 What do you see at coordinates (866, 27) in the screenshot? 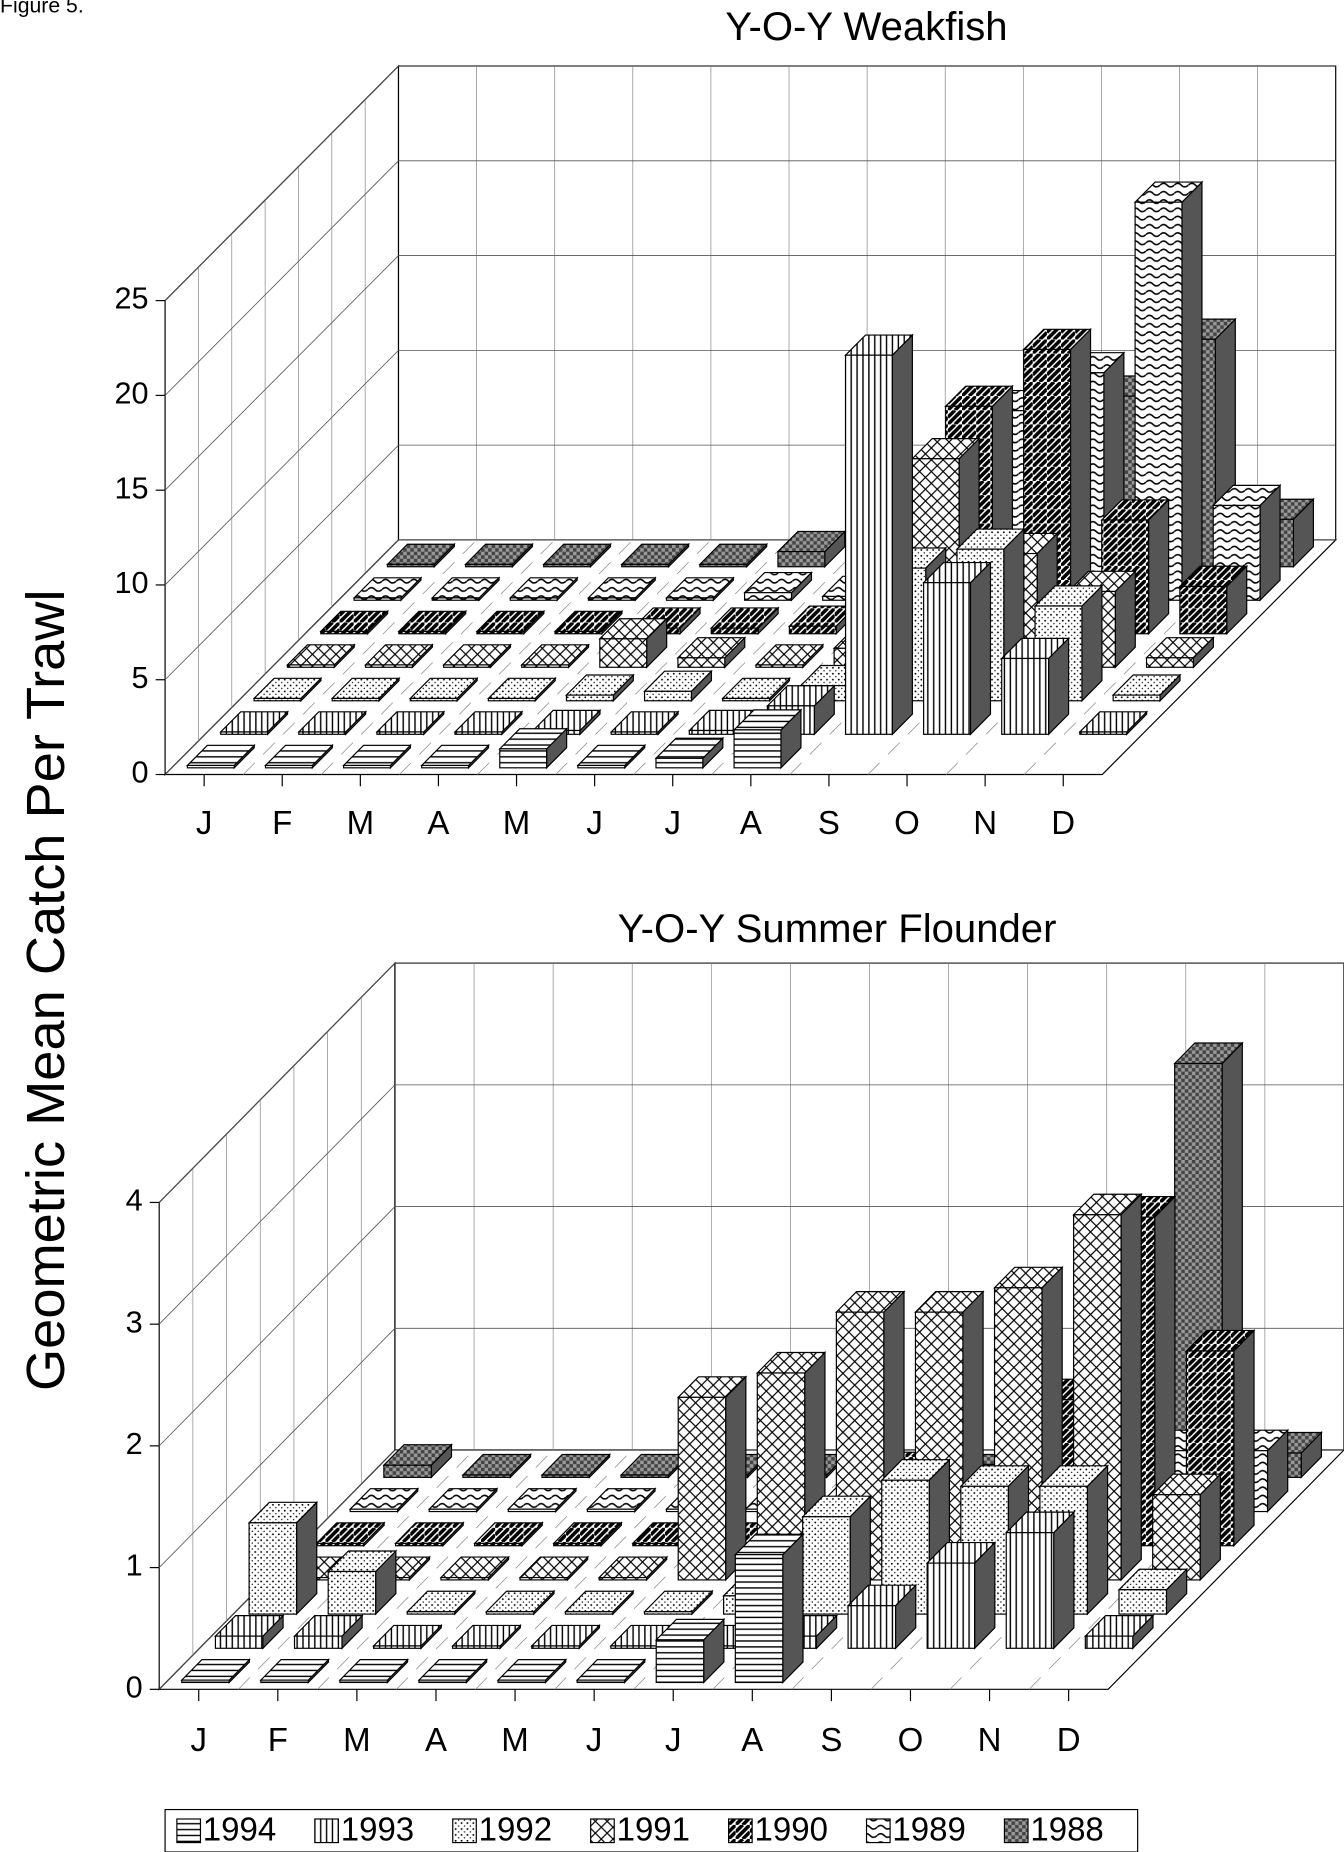
I see `chart-title: Y-O-Y Weakfish` at bounding box center [866, 27].